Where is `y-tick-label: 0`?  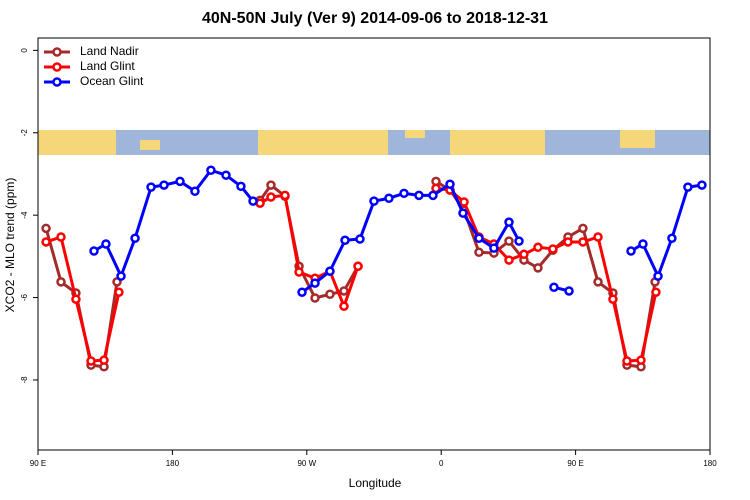
y-tick-label: 0 is located at coordinates (24, 50).